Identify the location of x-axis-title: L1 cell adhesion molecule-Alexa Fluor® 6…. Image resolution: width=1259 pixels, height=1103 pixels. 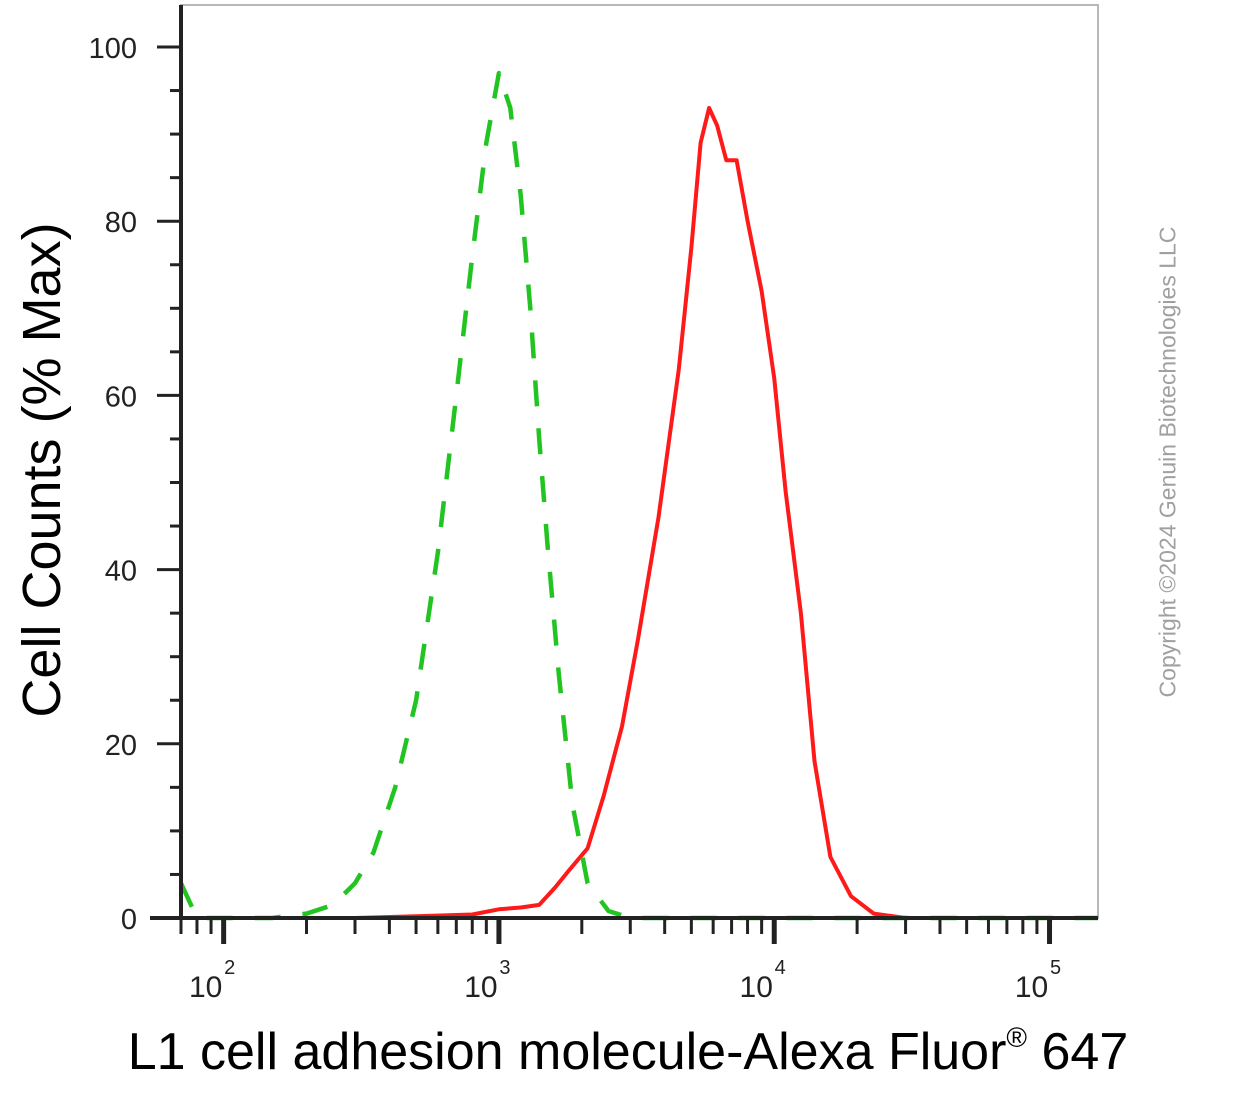
(628, 1052).